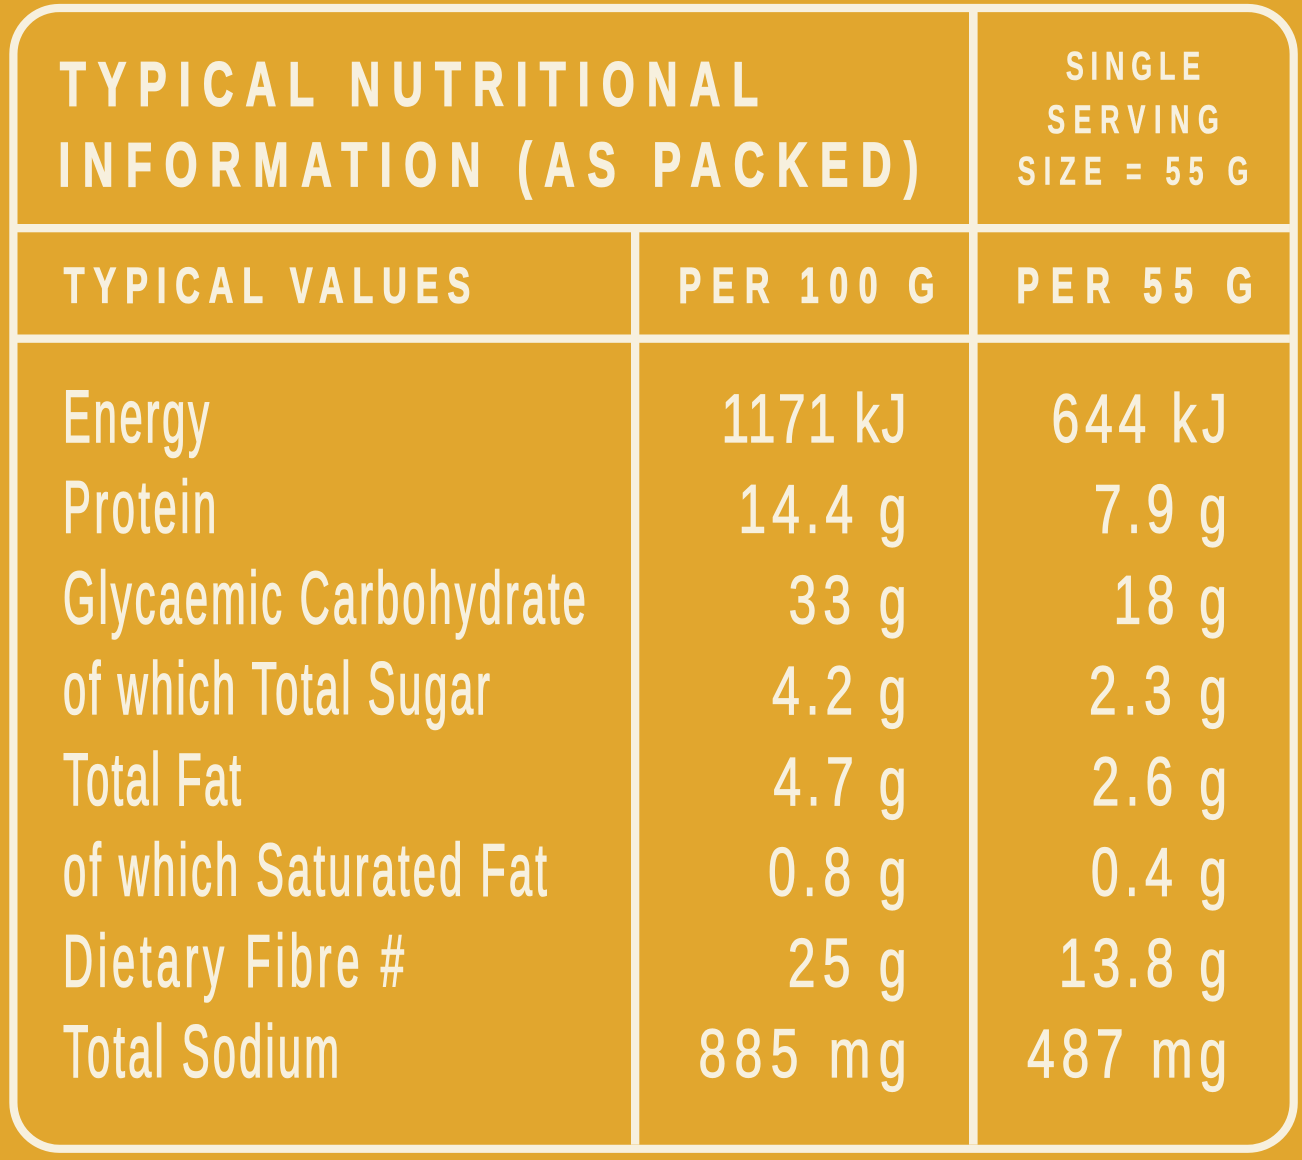 The image size is (1302, 1160). What do you see at coordinates (236, 961) in the screenshot?
I see `svg-text: Dietary Fibre #` at bounding box center [236, 961].